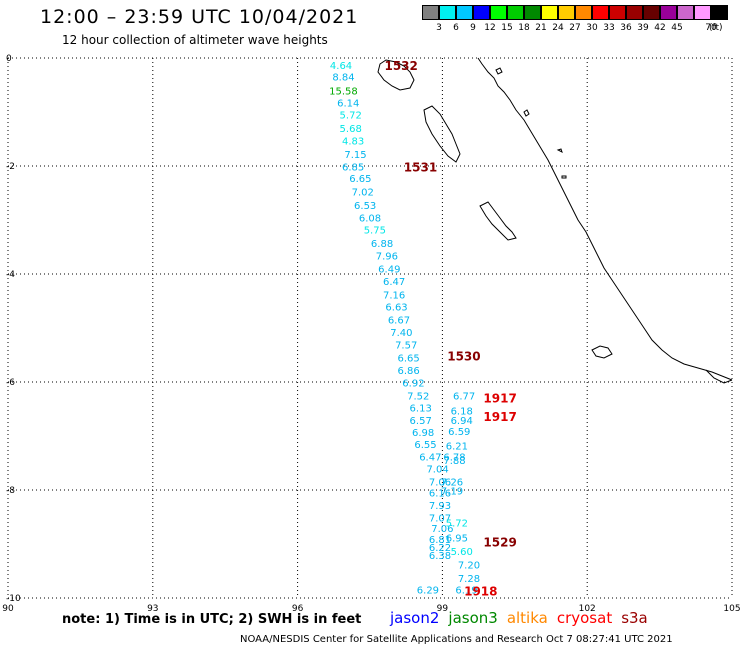 This screenshot has height=650, width=740. I want to click on legend-jason3: jason3, so click(473, 618).